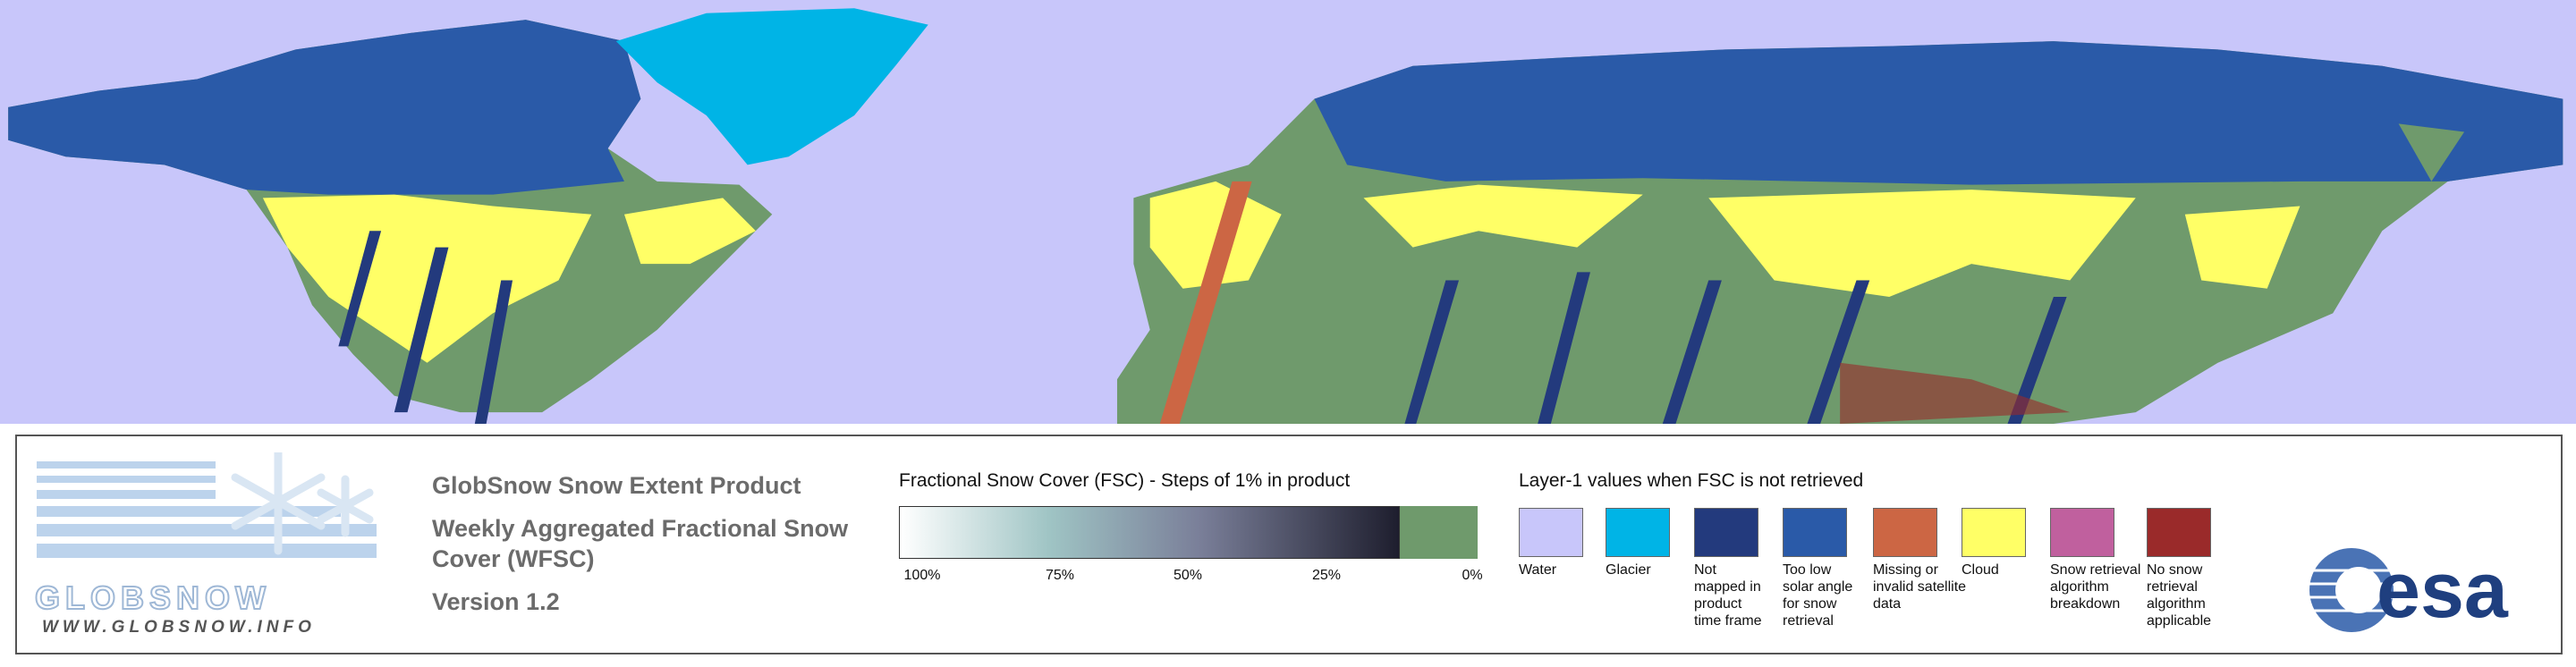 The height and width of the screenshot is (667, 2576). What do you see at coordinates (922, 575) in the screenshot?
I see `fsc-tick-label: 100%` at bounding box center [922, 575].